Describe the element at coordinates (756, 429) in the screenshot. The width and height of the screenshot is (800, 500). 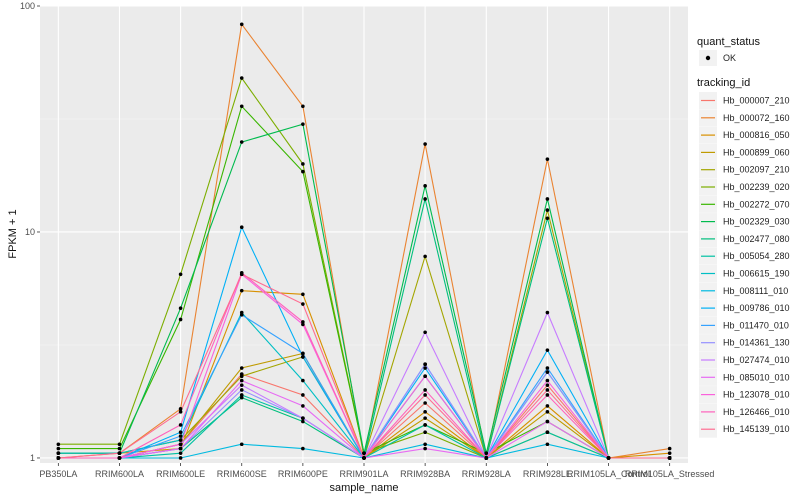
I see `legend-label-Hb_145139_010: Hb_145139_010` at that location.